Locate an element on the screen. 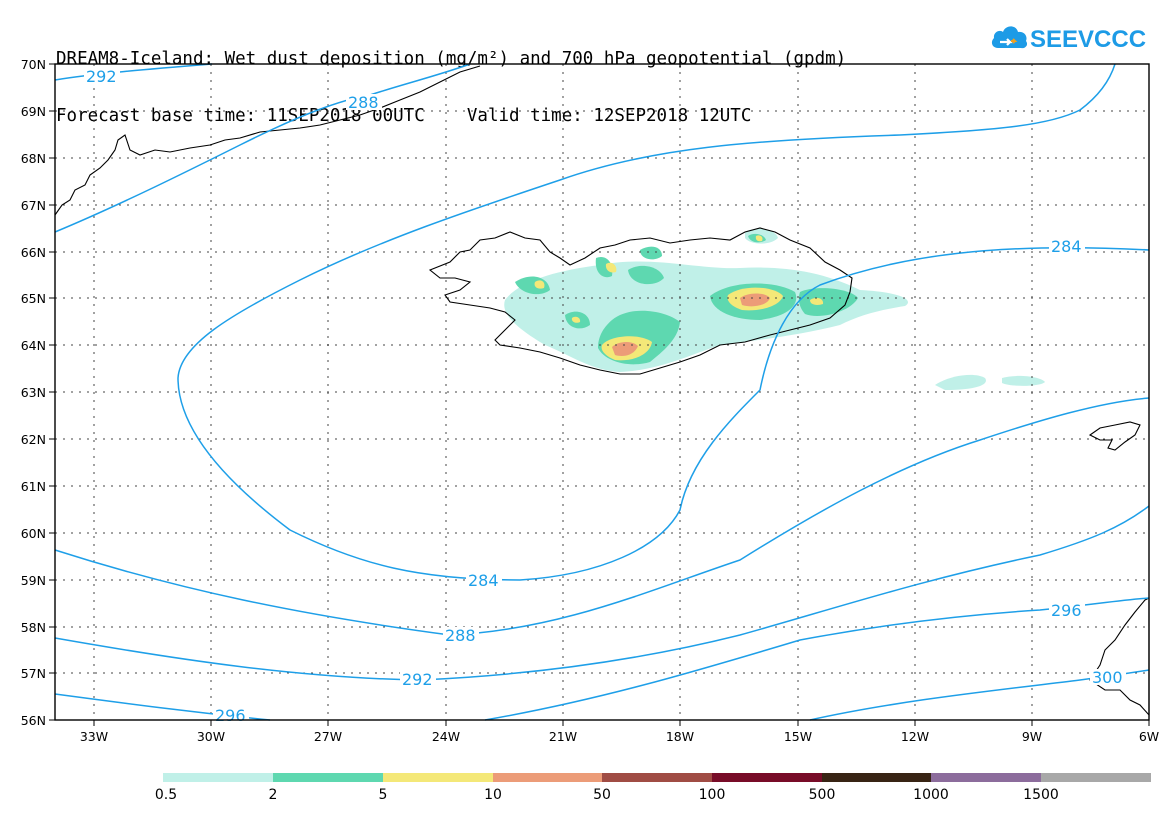 This screenshot has height=815, width=1175. lon-label: 18W is located at coordinates (680, 736).